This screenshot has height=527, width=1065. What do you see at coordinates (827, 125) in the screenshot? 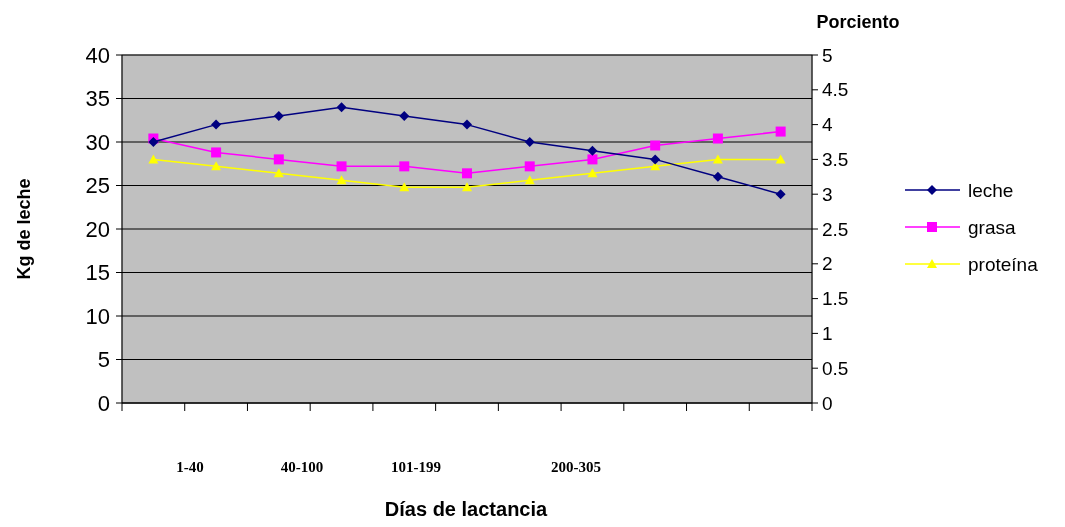
I see `y2-tick-label: 4` at bounding box center [827, 125].